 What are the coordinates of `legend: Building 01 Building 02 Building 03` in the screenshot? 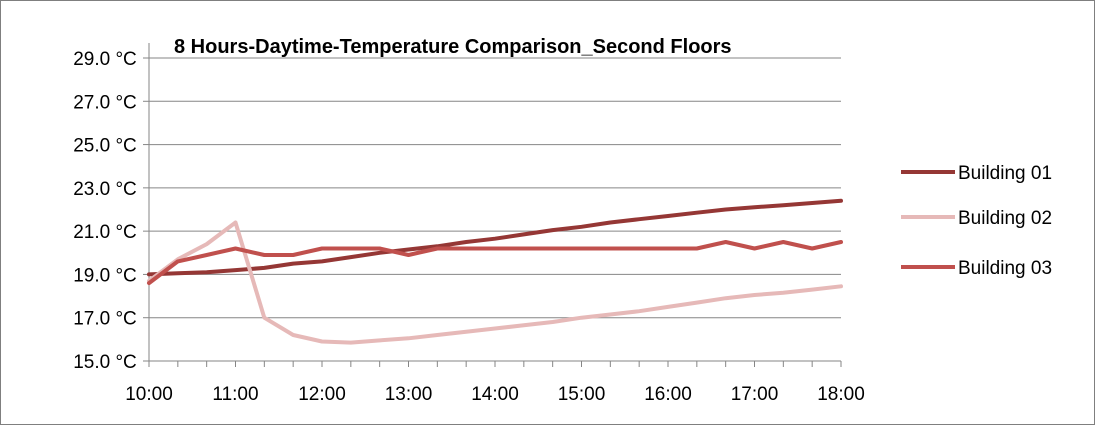 It's located at (976, 221).